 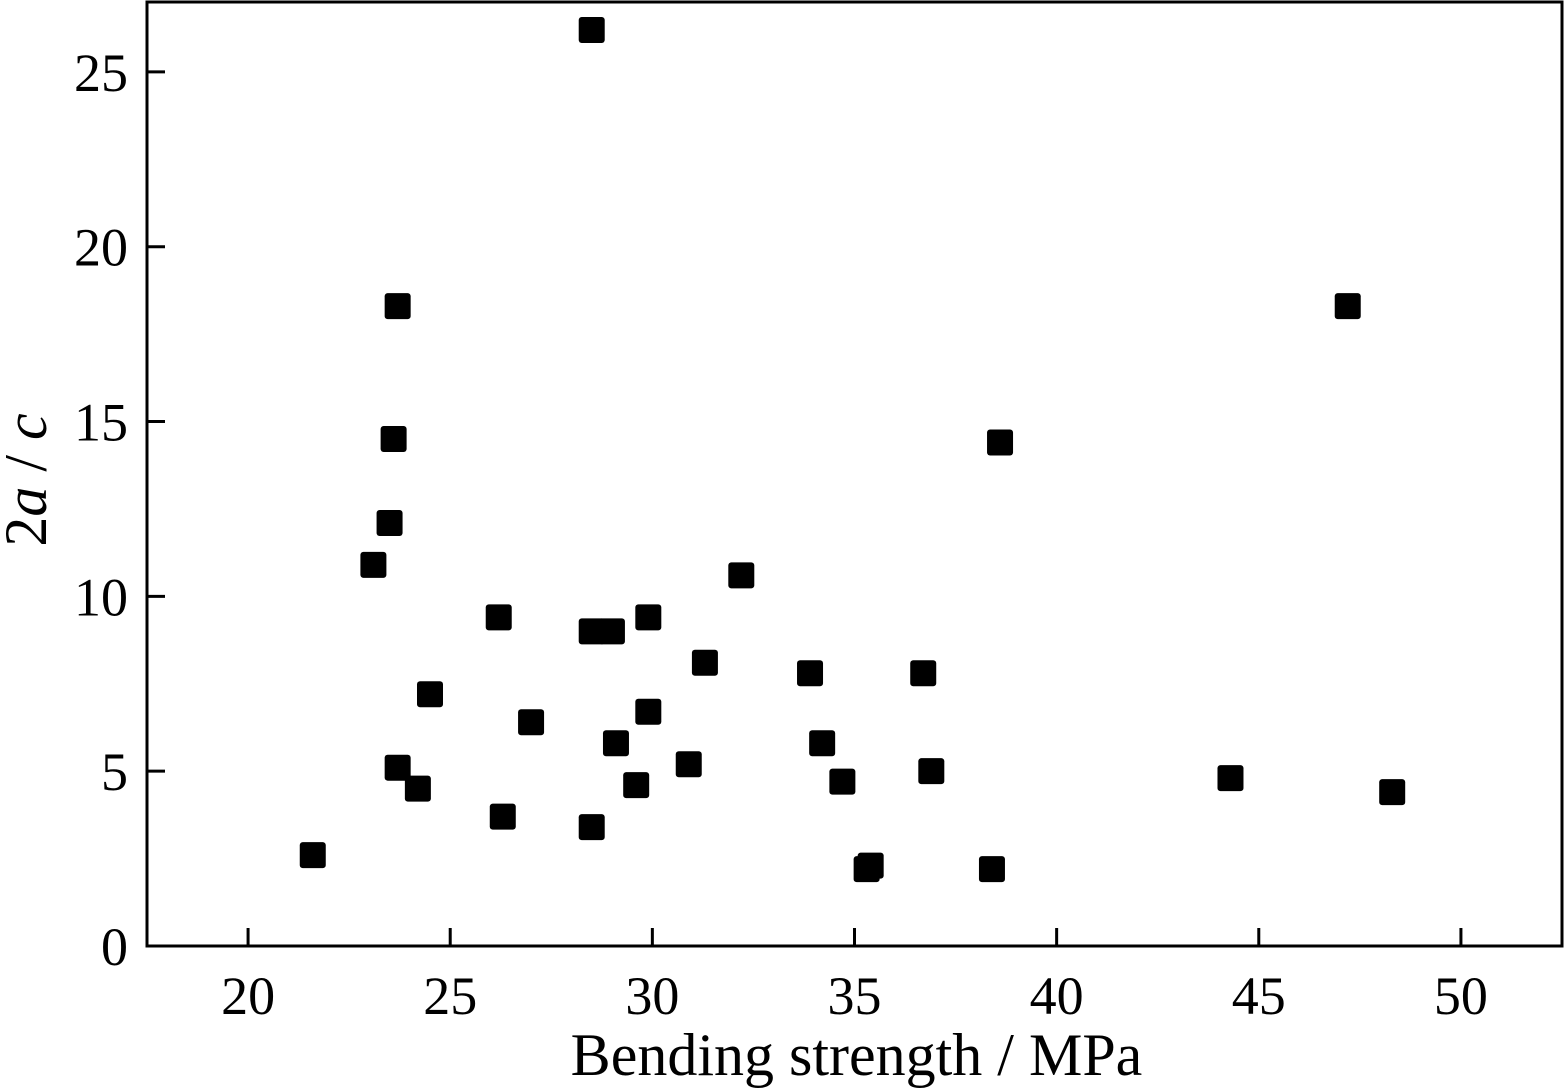 What do you see at coordinates (101, 597) in the screenshot?
I see `y-tick-label: 10` at bounding box center [101, 597].